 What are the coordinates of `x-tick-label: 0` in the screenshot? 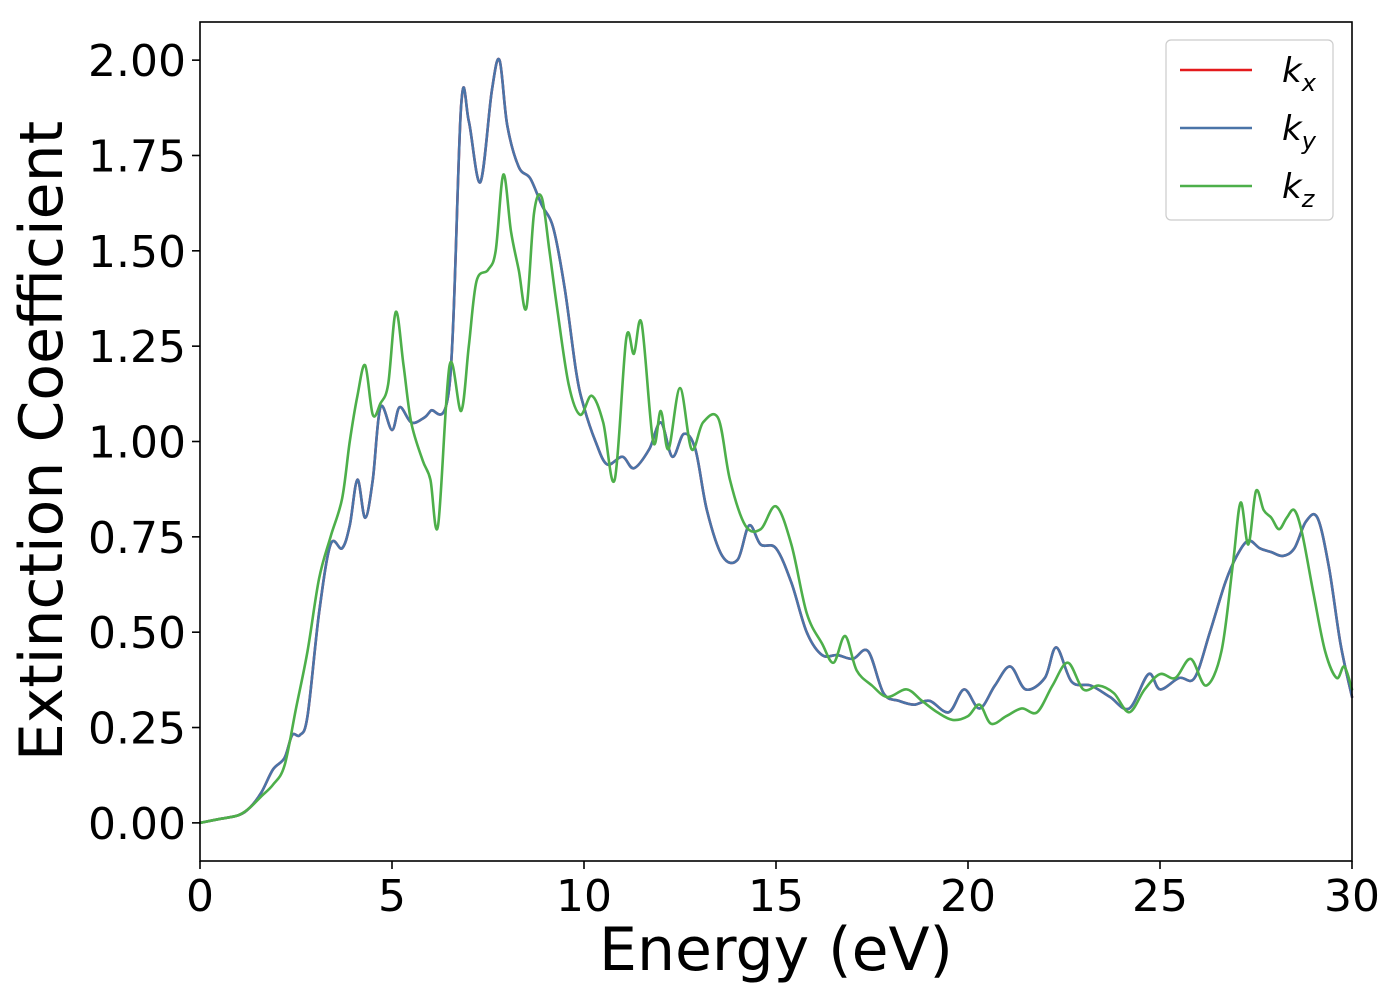 It's located at (200, 896).